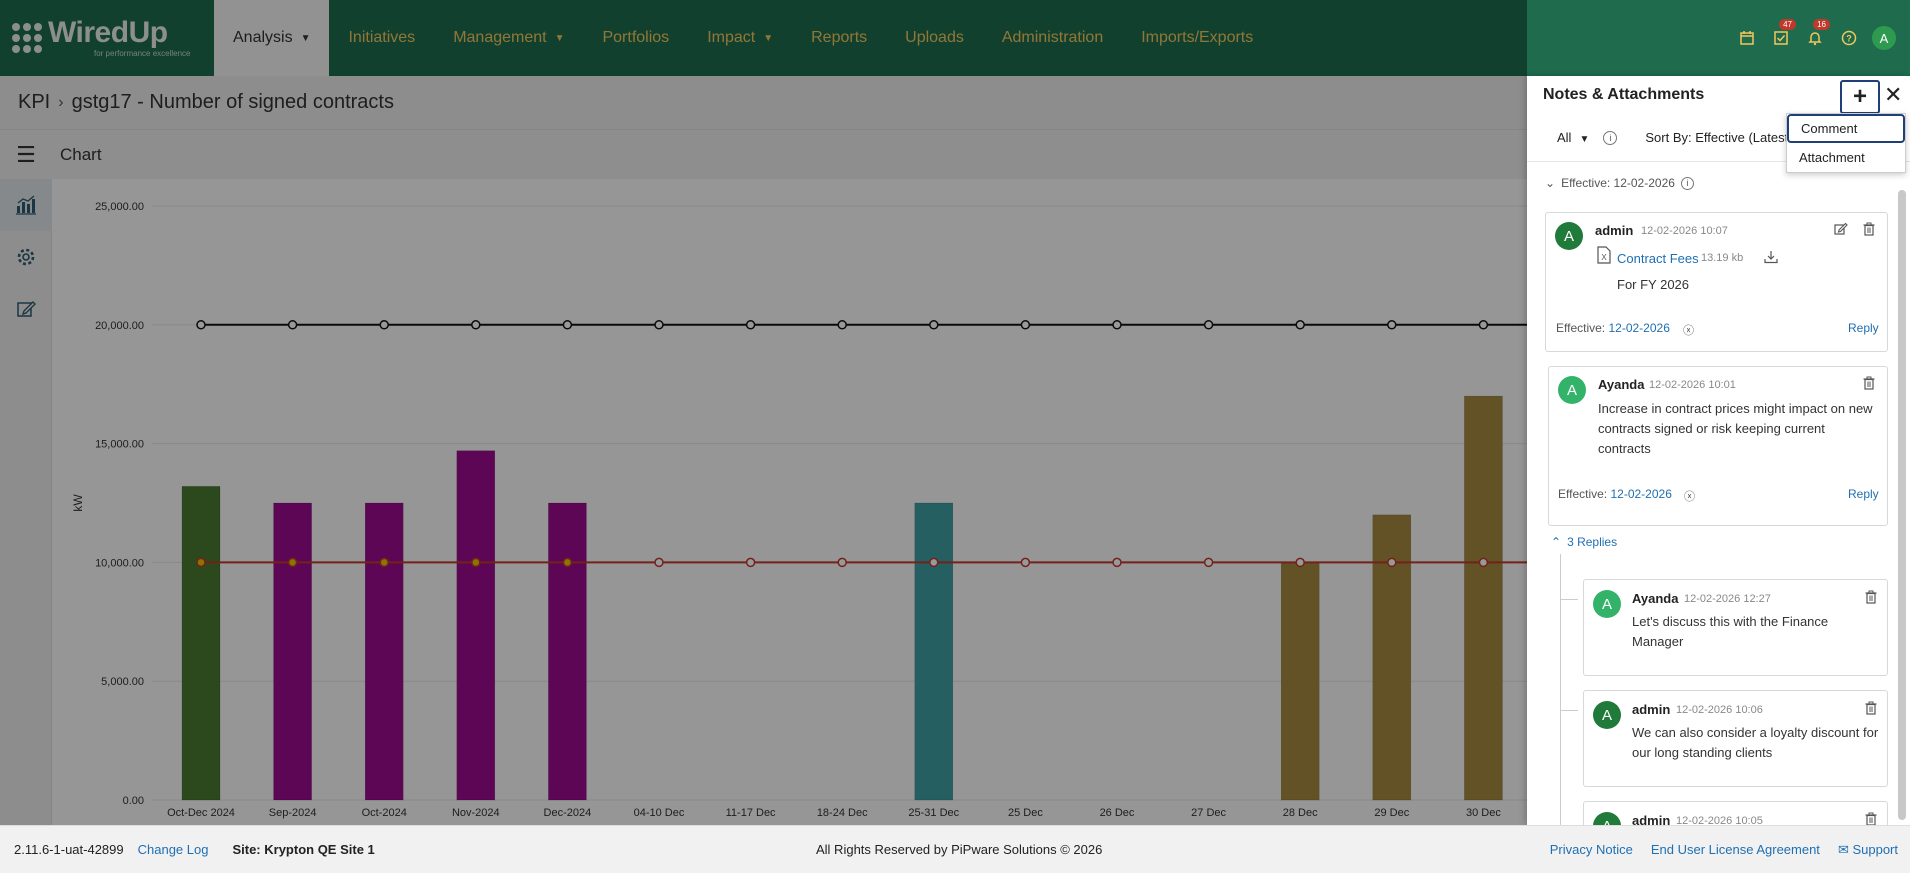 The width and height of the screenshot is (1910, 873). Describe the element at coordinates (636, 37) in the screenshot. I see `nav-item-portfolios: Portfolios` at that location.